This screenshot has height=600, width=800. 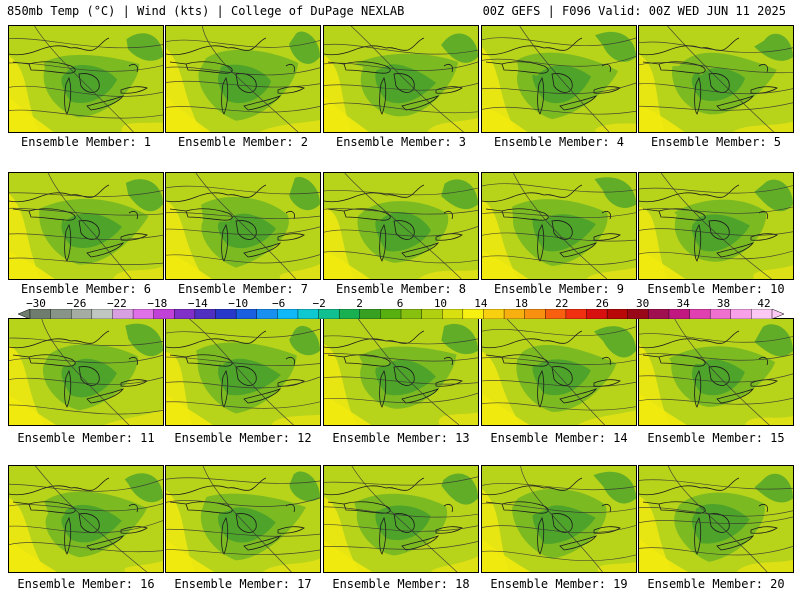 I want to click on colorbar-tick-label: −2, so click(x=319, y=303).